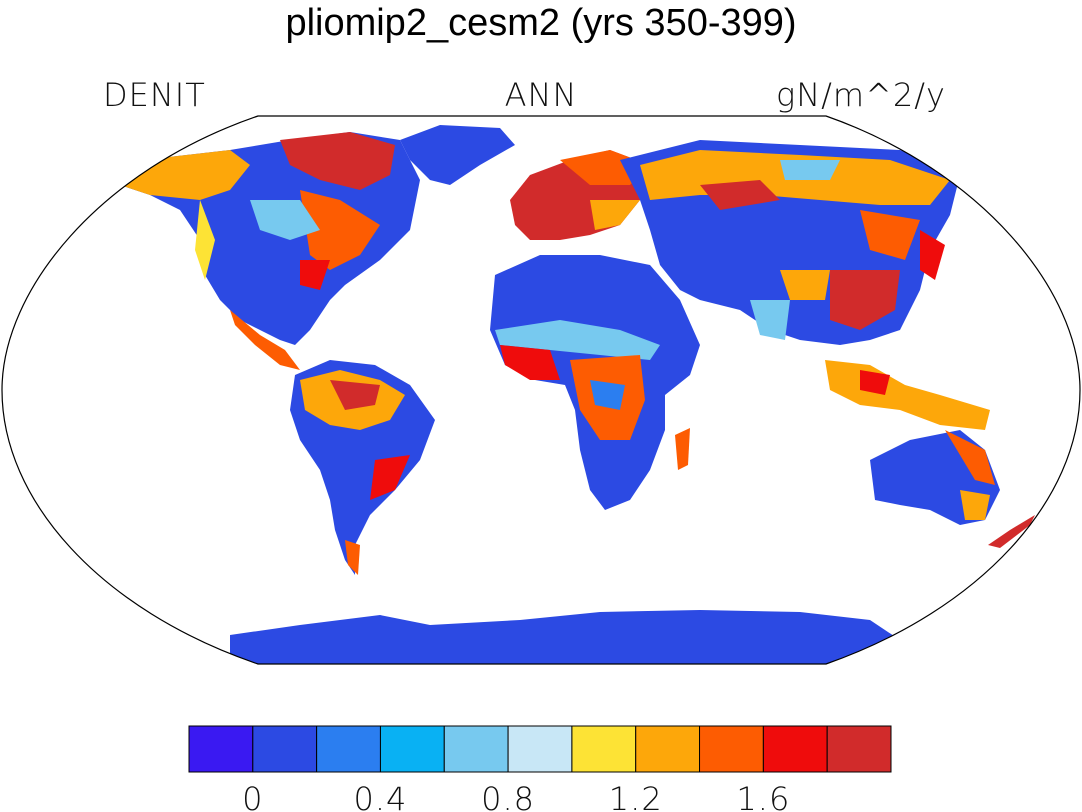 The height and width of the screenshot is (812, 1082). I want to click on colorbar-tick-label: 0.4, so click(381, 796).